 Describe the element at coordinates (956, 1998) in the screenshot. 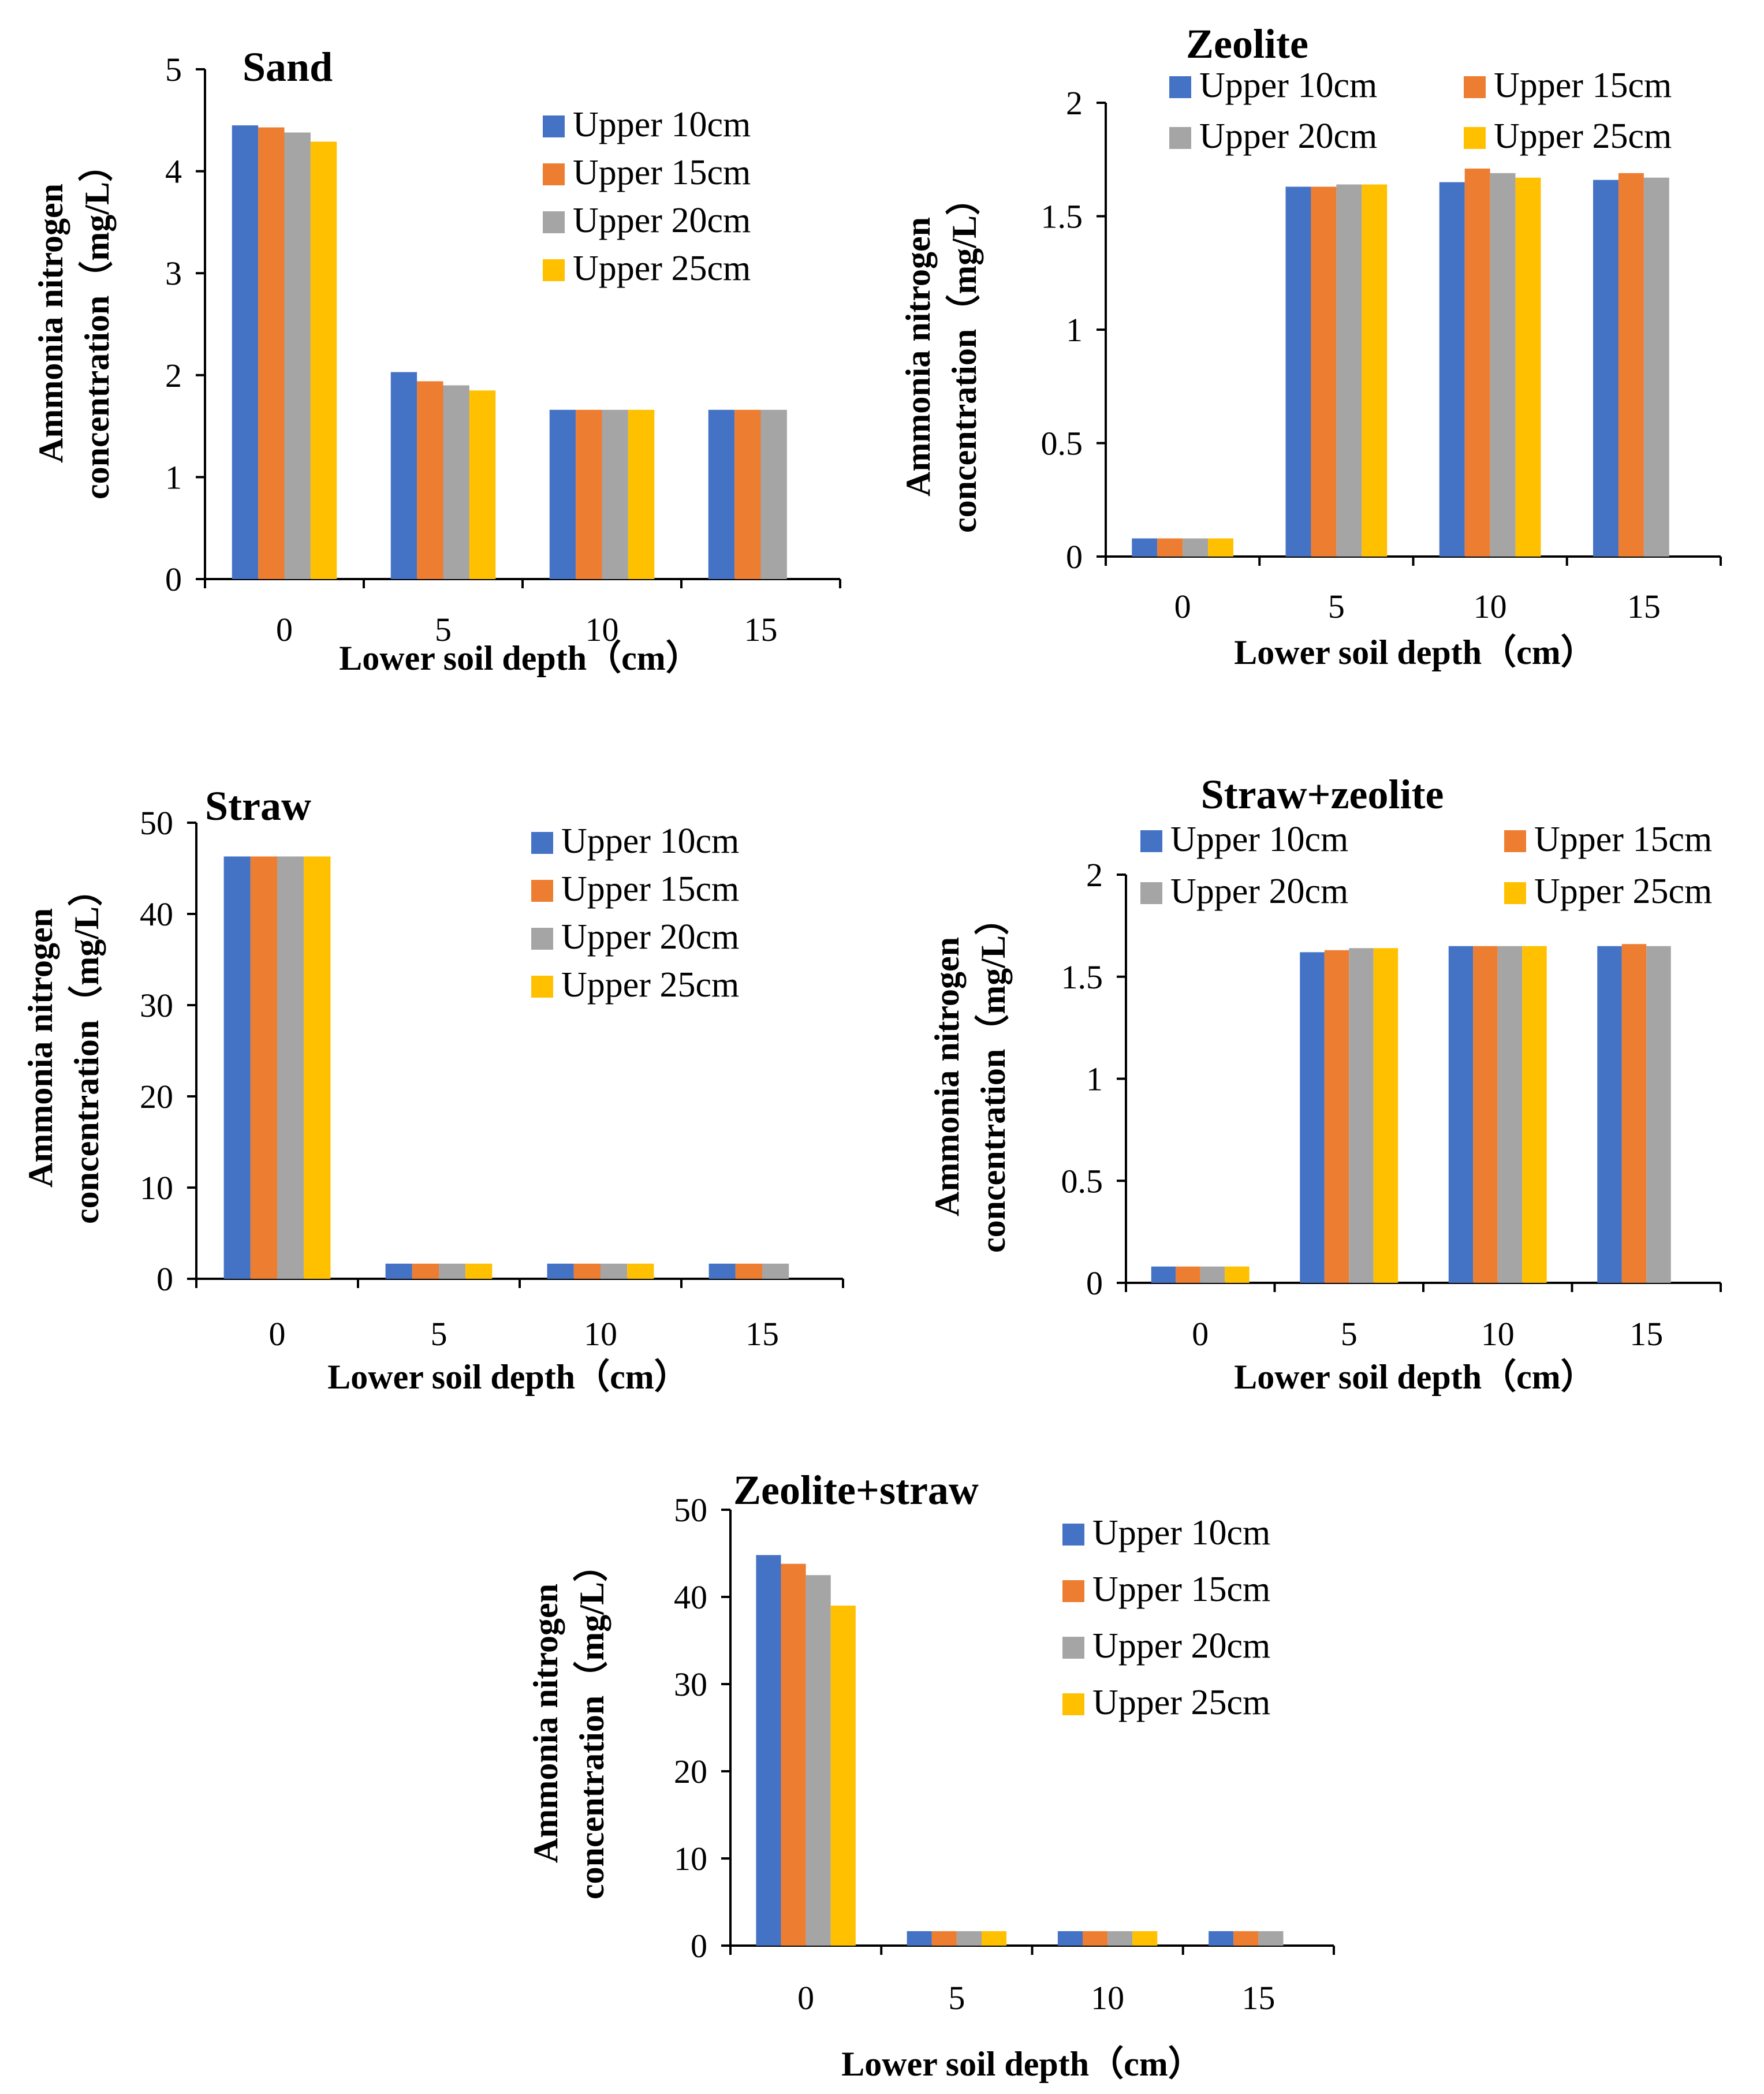

I see `x-tick-label: 5` at that location.